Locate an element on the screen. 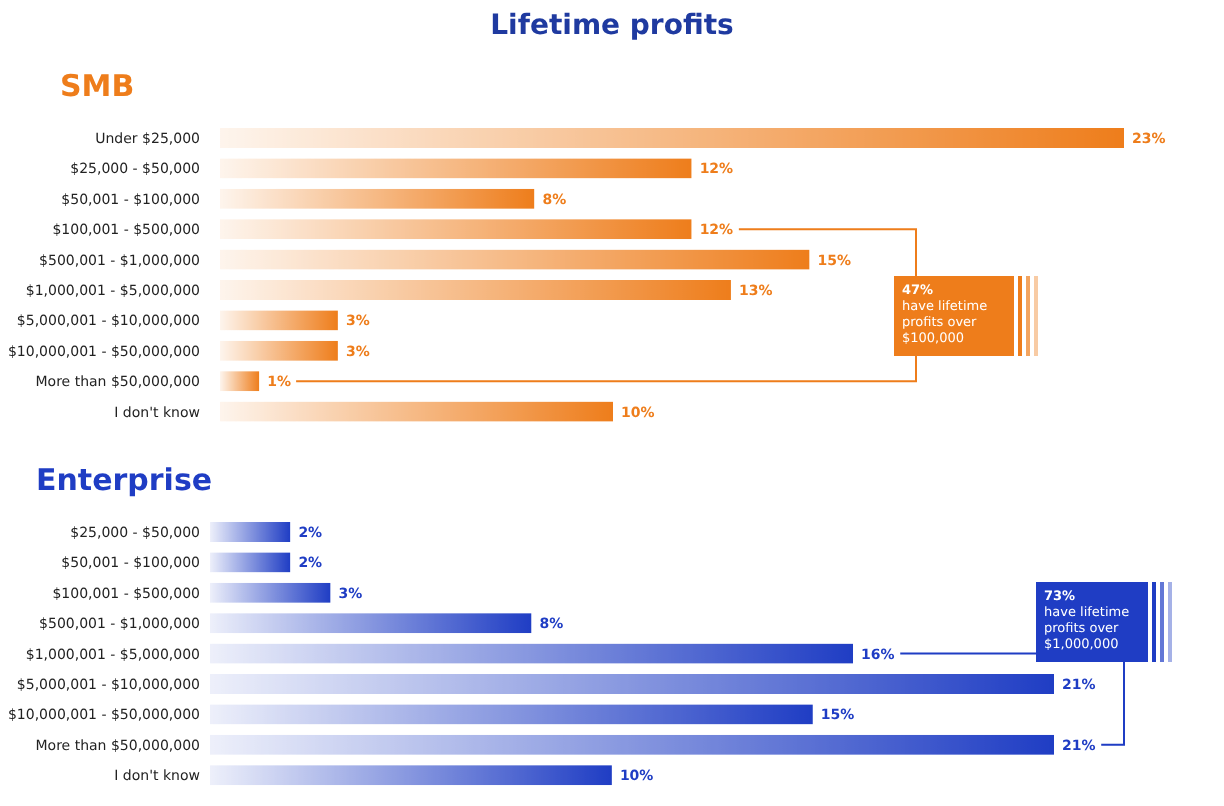 This screenshot has width=1224, height=806. chart-subtitle: SMB is located at coordinates (97, 86).